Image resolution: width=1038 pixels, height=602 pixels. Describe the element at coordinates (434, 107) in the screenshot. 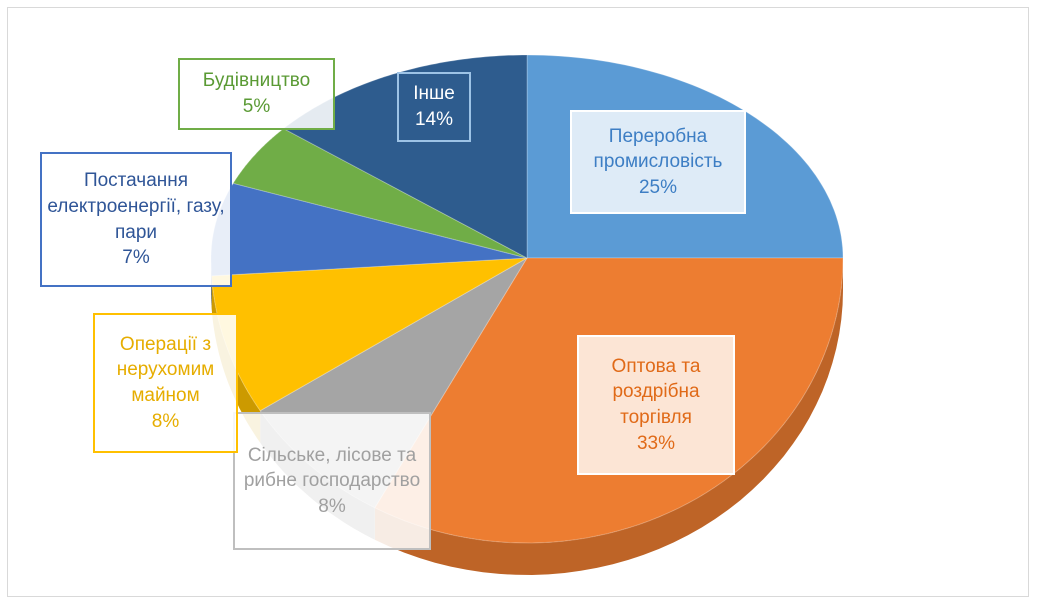

I see `data-label: Інше 14%` at that location.